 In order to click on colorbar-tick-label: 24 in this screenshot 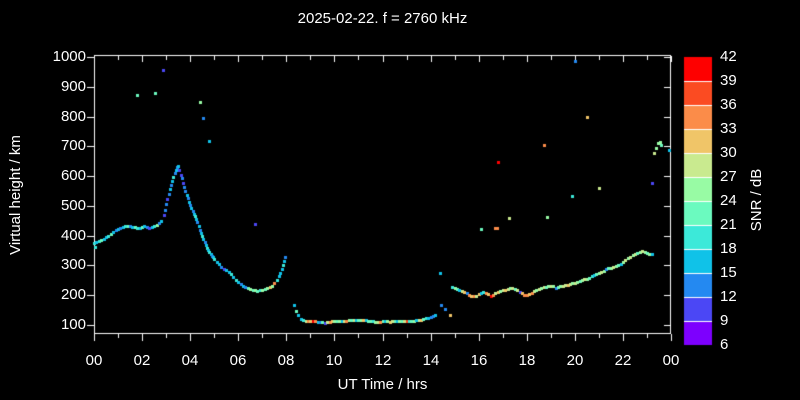, I will do `click(728, 200)`.